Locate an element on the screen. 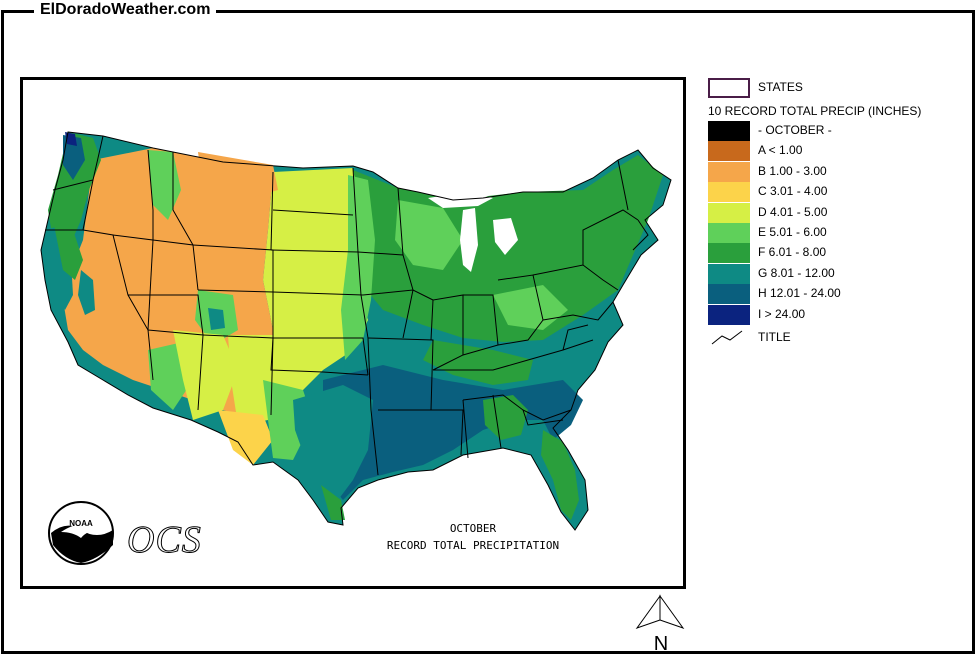  texas-coast-green is located at coordinates (333, 502).